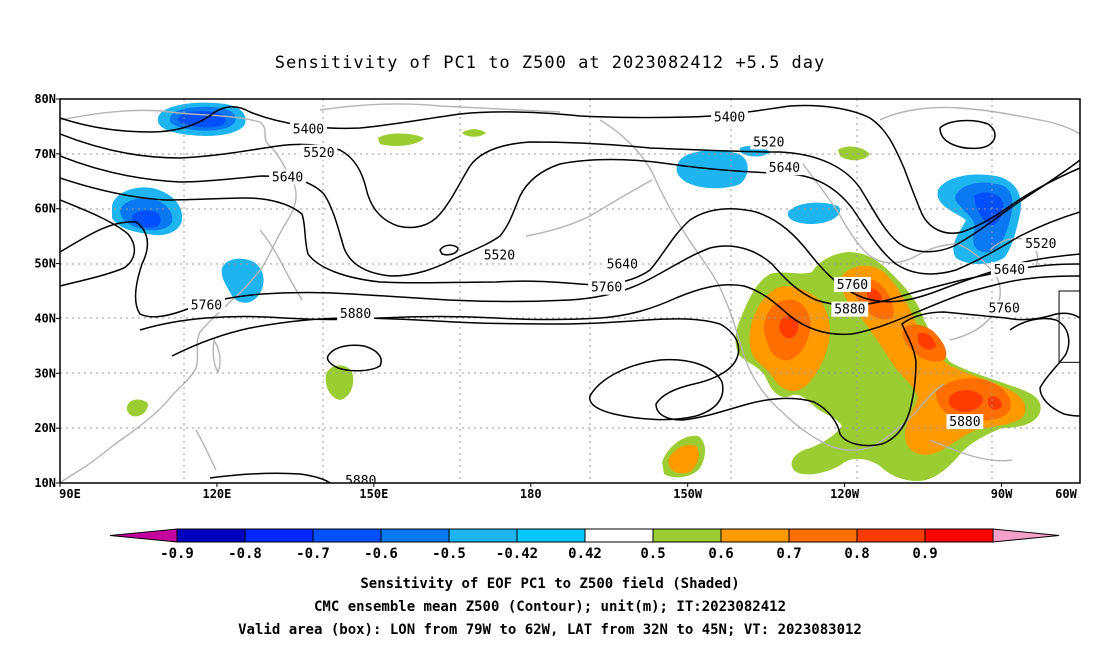  I want to click on colorbar-label: -0.7, so click(313, 554).